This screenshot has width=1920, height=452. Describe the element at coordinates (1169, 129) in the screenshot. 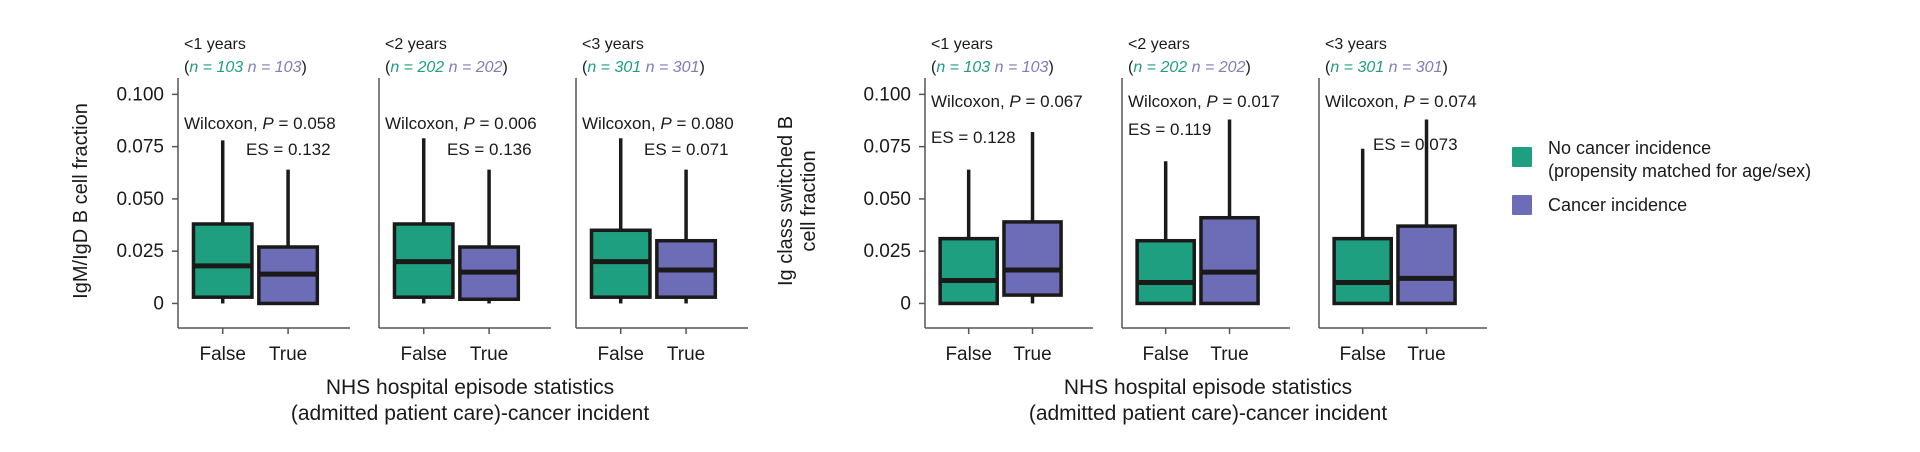

I see `panel-effect-size: ES = 0.119` at that location.